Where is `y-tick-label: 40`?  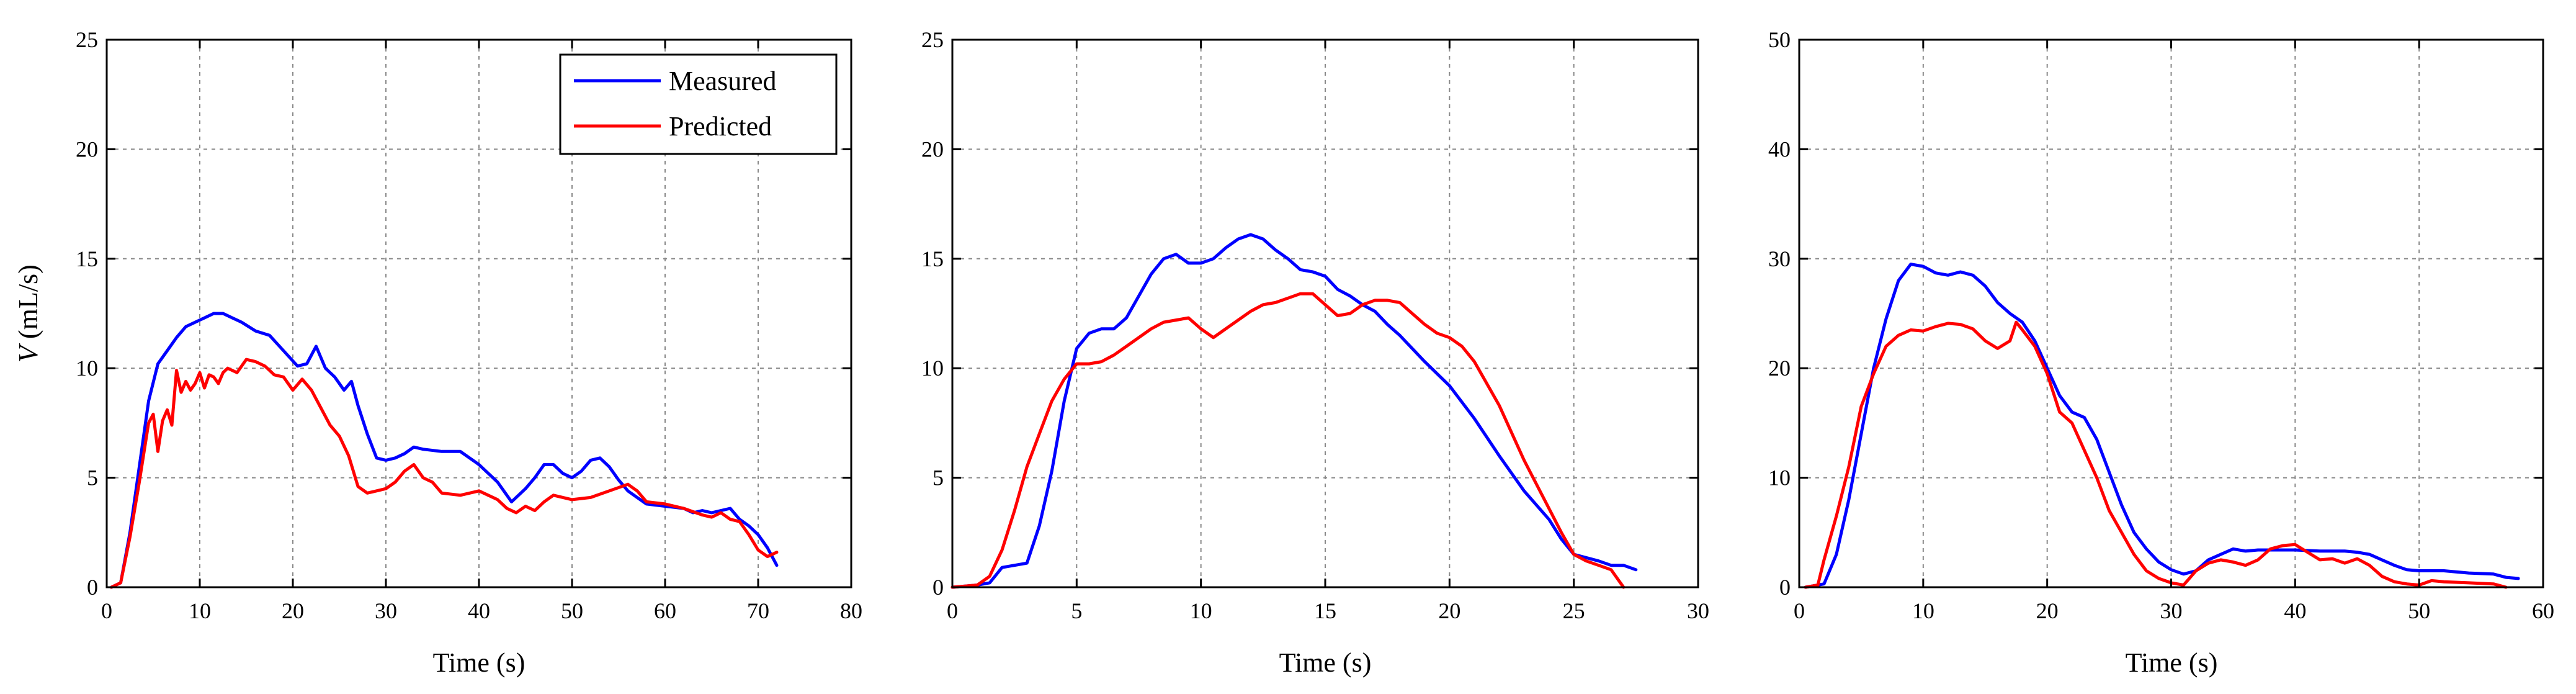
y-tick-label: 40 is located at coordinates (1779, 149).